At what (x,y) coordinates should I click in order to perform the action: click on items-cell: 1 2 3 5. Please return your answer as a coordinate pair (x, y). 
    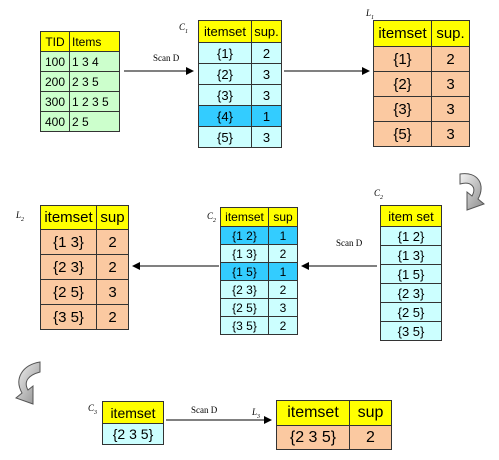
    Looking at the image, I should click on (94, 101).